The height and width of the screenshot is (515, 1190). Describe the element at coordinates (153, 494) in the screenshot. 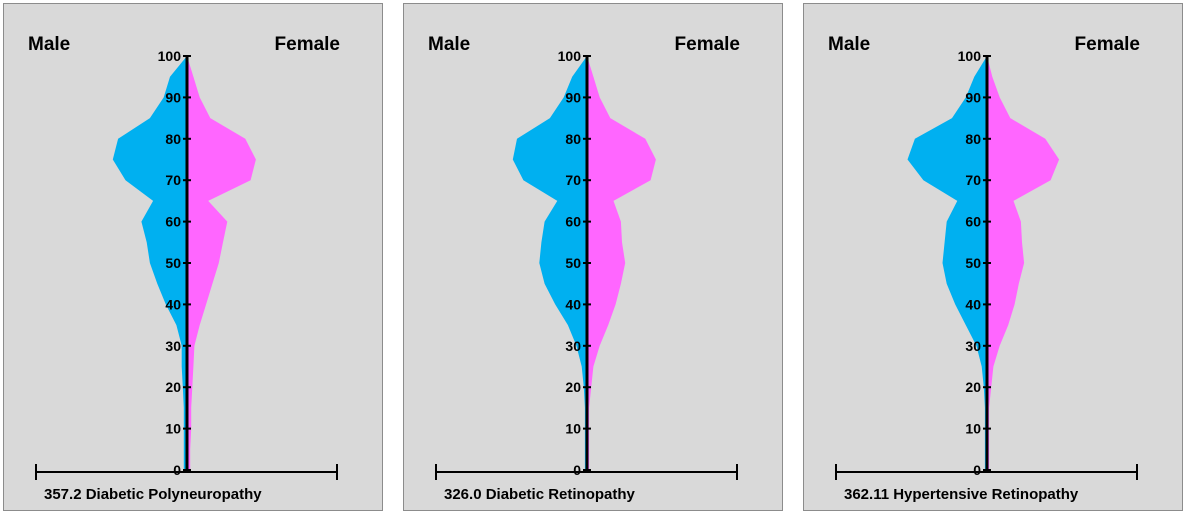

I see `chart-title: 357.2 Diabetic Polyneuropathy` at that location.